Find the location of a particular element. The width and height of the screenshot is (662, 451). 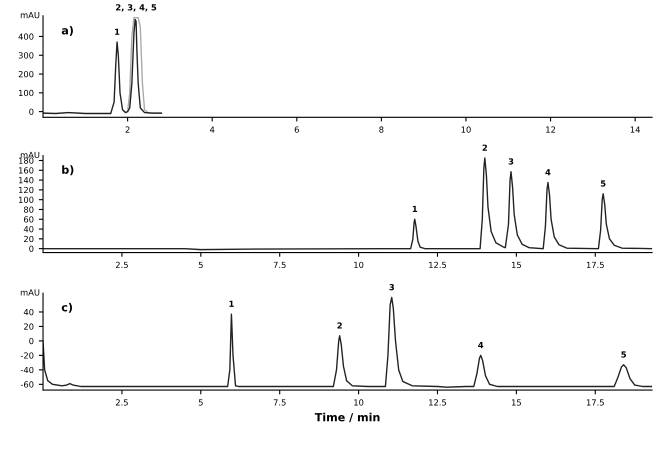

y-tick-label: 400 is located at coordinates (26, 36).